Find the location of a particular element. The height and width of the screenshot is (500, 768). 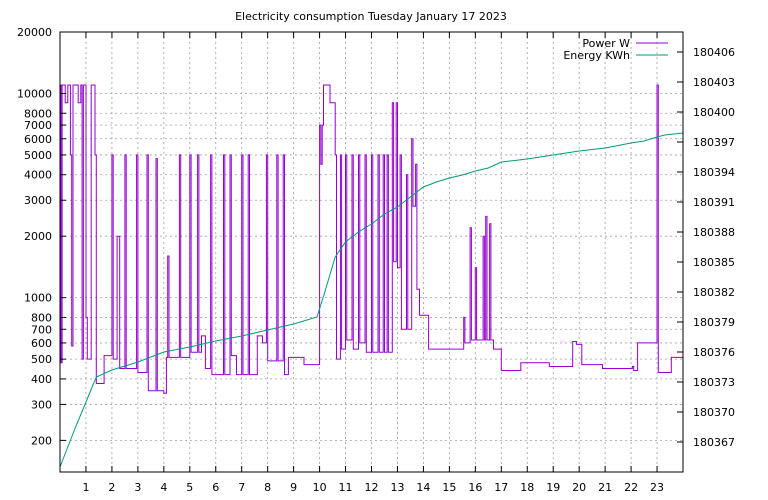

y-left-tick-label: 20000 is located at coordinates (34, 32).